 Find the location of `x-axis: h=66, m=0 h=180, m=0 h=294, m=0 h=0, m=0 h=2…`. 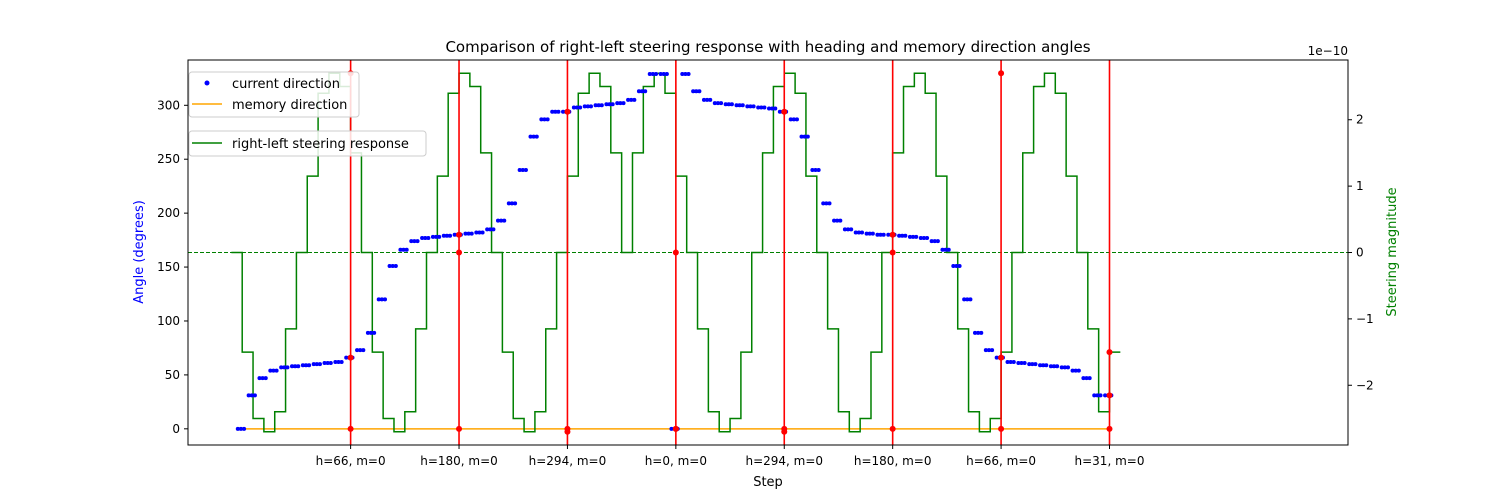

x-axis: h=66, m=0 h=180, m=0 h=294, m=0 h=0, m=0 h=2… is located at coordinates (730, 456).